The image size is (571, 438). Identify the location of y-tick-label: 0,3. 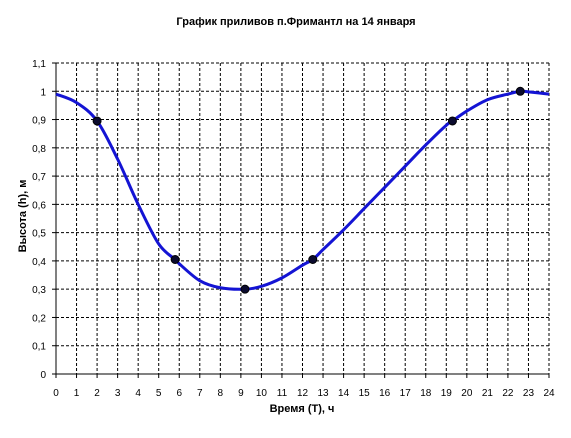
(39, 290).